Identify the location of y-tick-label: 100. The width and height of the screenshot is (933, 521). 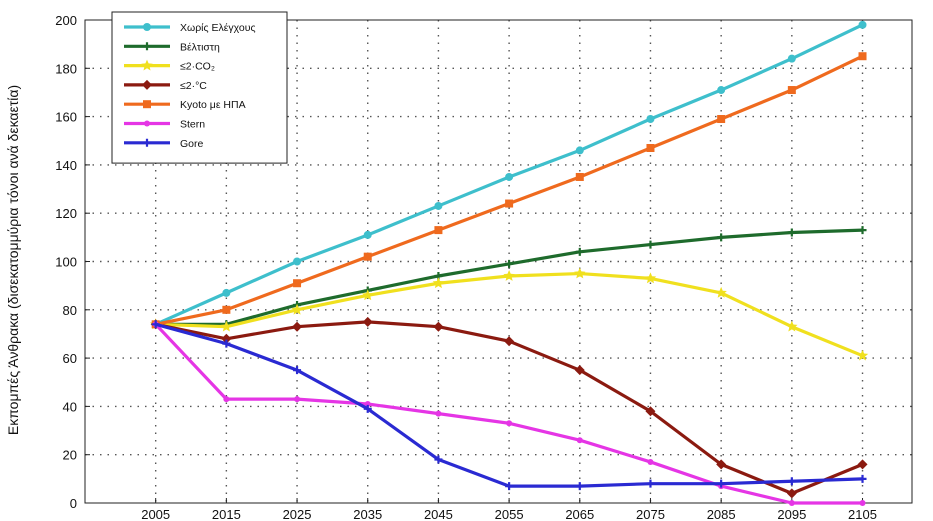
(66, 262).